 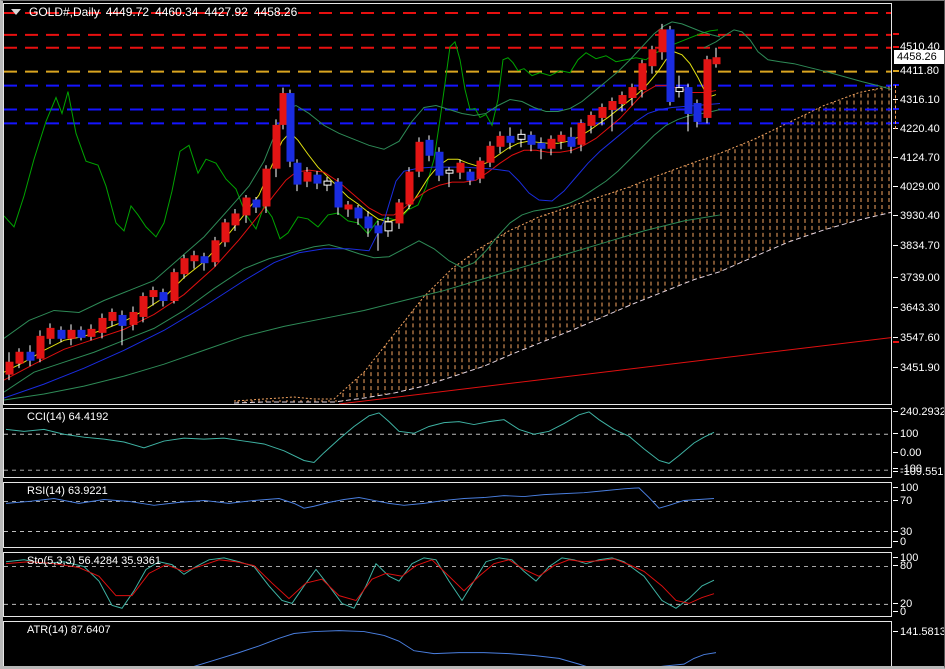 What do you see at coordinates (902, 501) in the screenshot?
I see `rsi-axis-label: 70` at bounding box center [902, 501].